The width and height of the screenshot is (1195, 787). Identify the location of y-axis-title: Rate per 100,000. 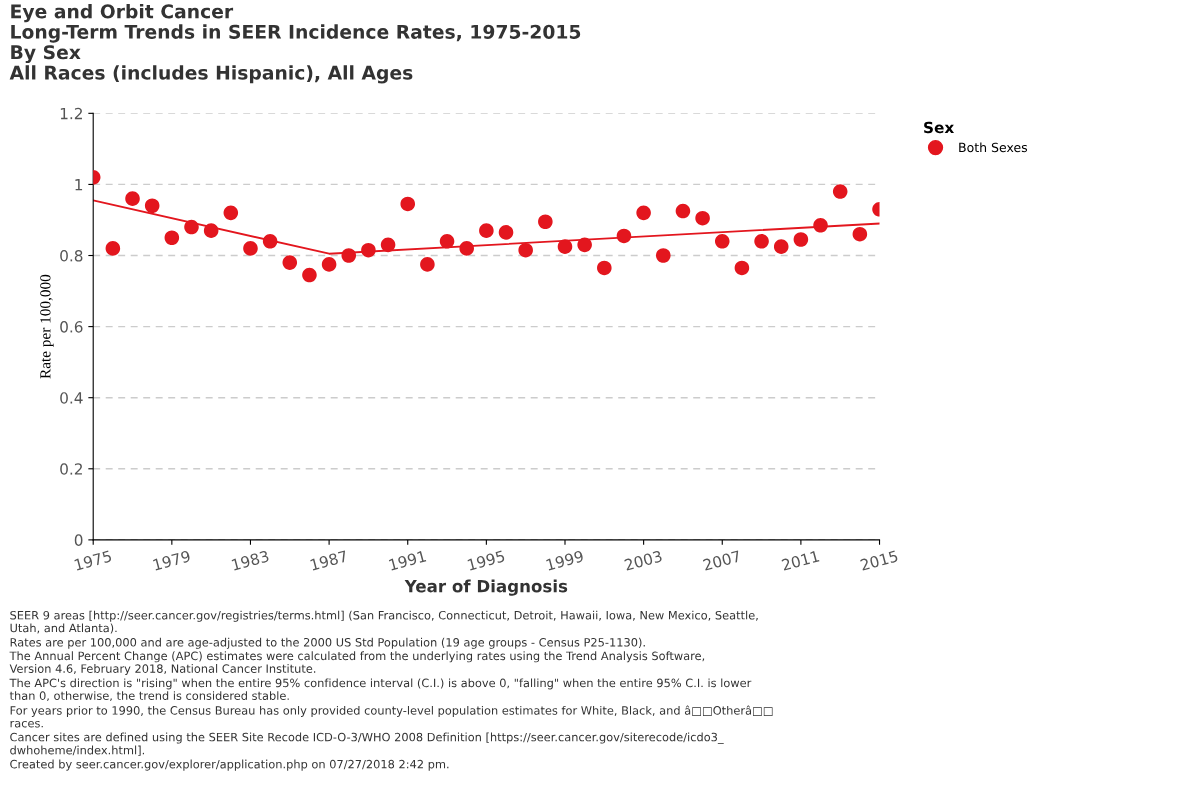
(47, 326).